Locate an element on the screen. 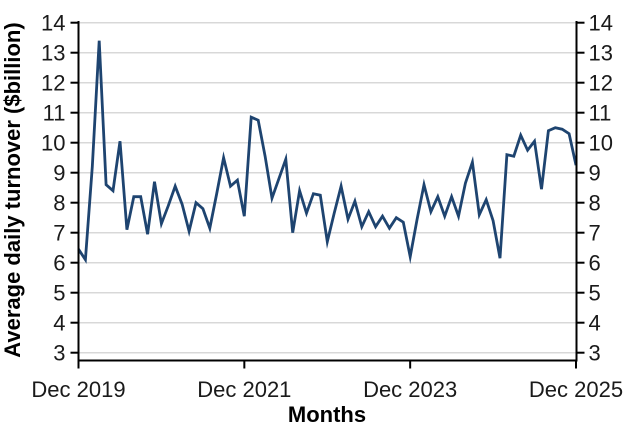  y-tick-label-right: 11 is located at coordinates (600, 113).